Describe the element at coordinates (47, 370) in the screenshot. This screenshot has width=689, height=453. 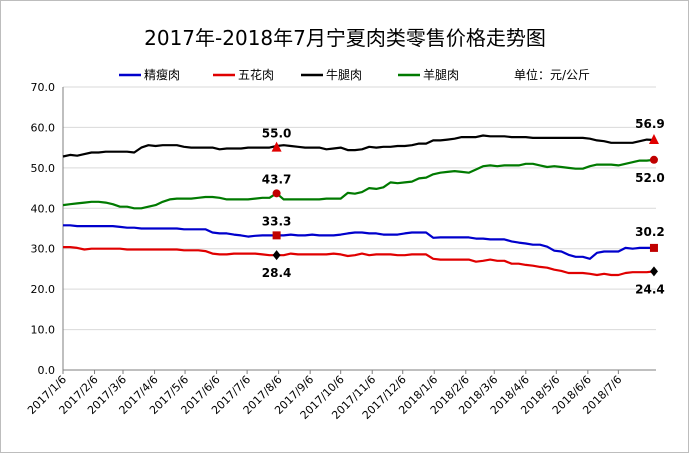
I see `y-tick-label: 0.0` at that location.